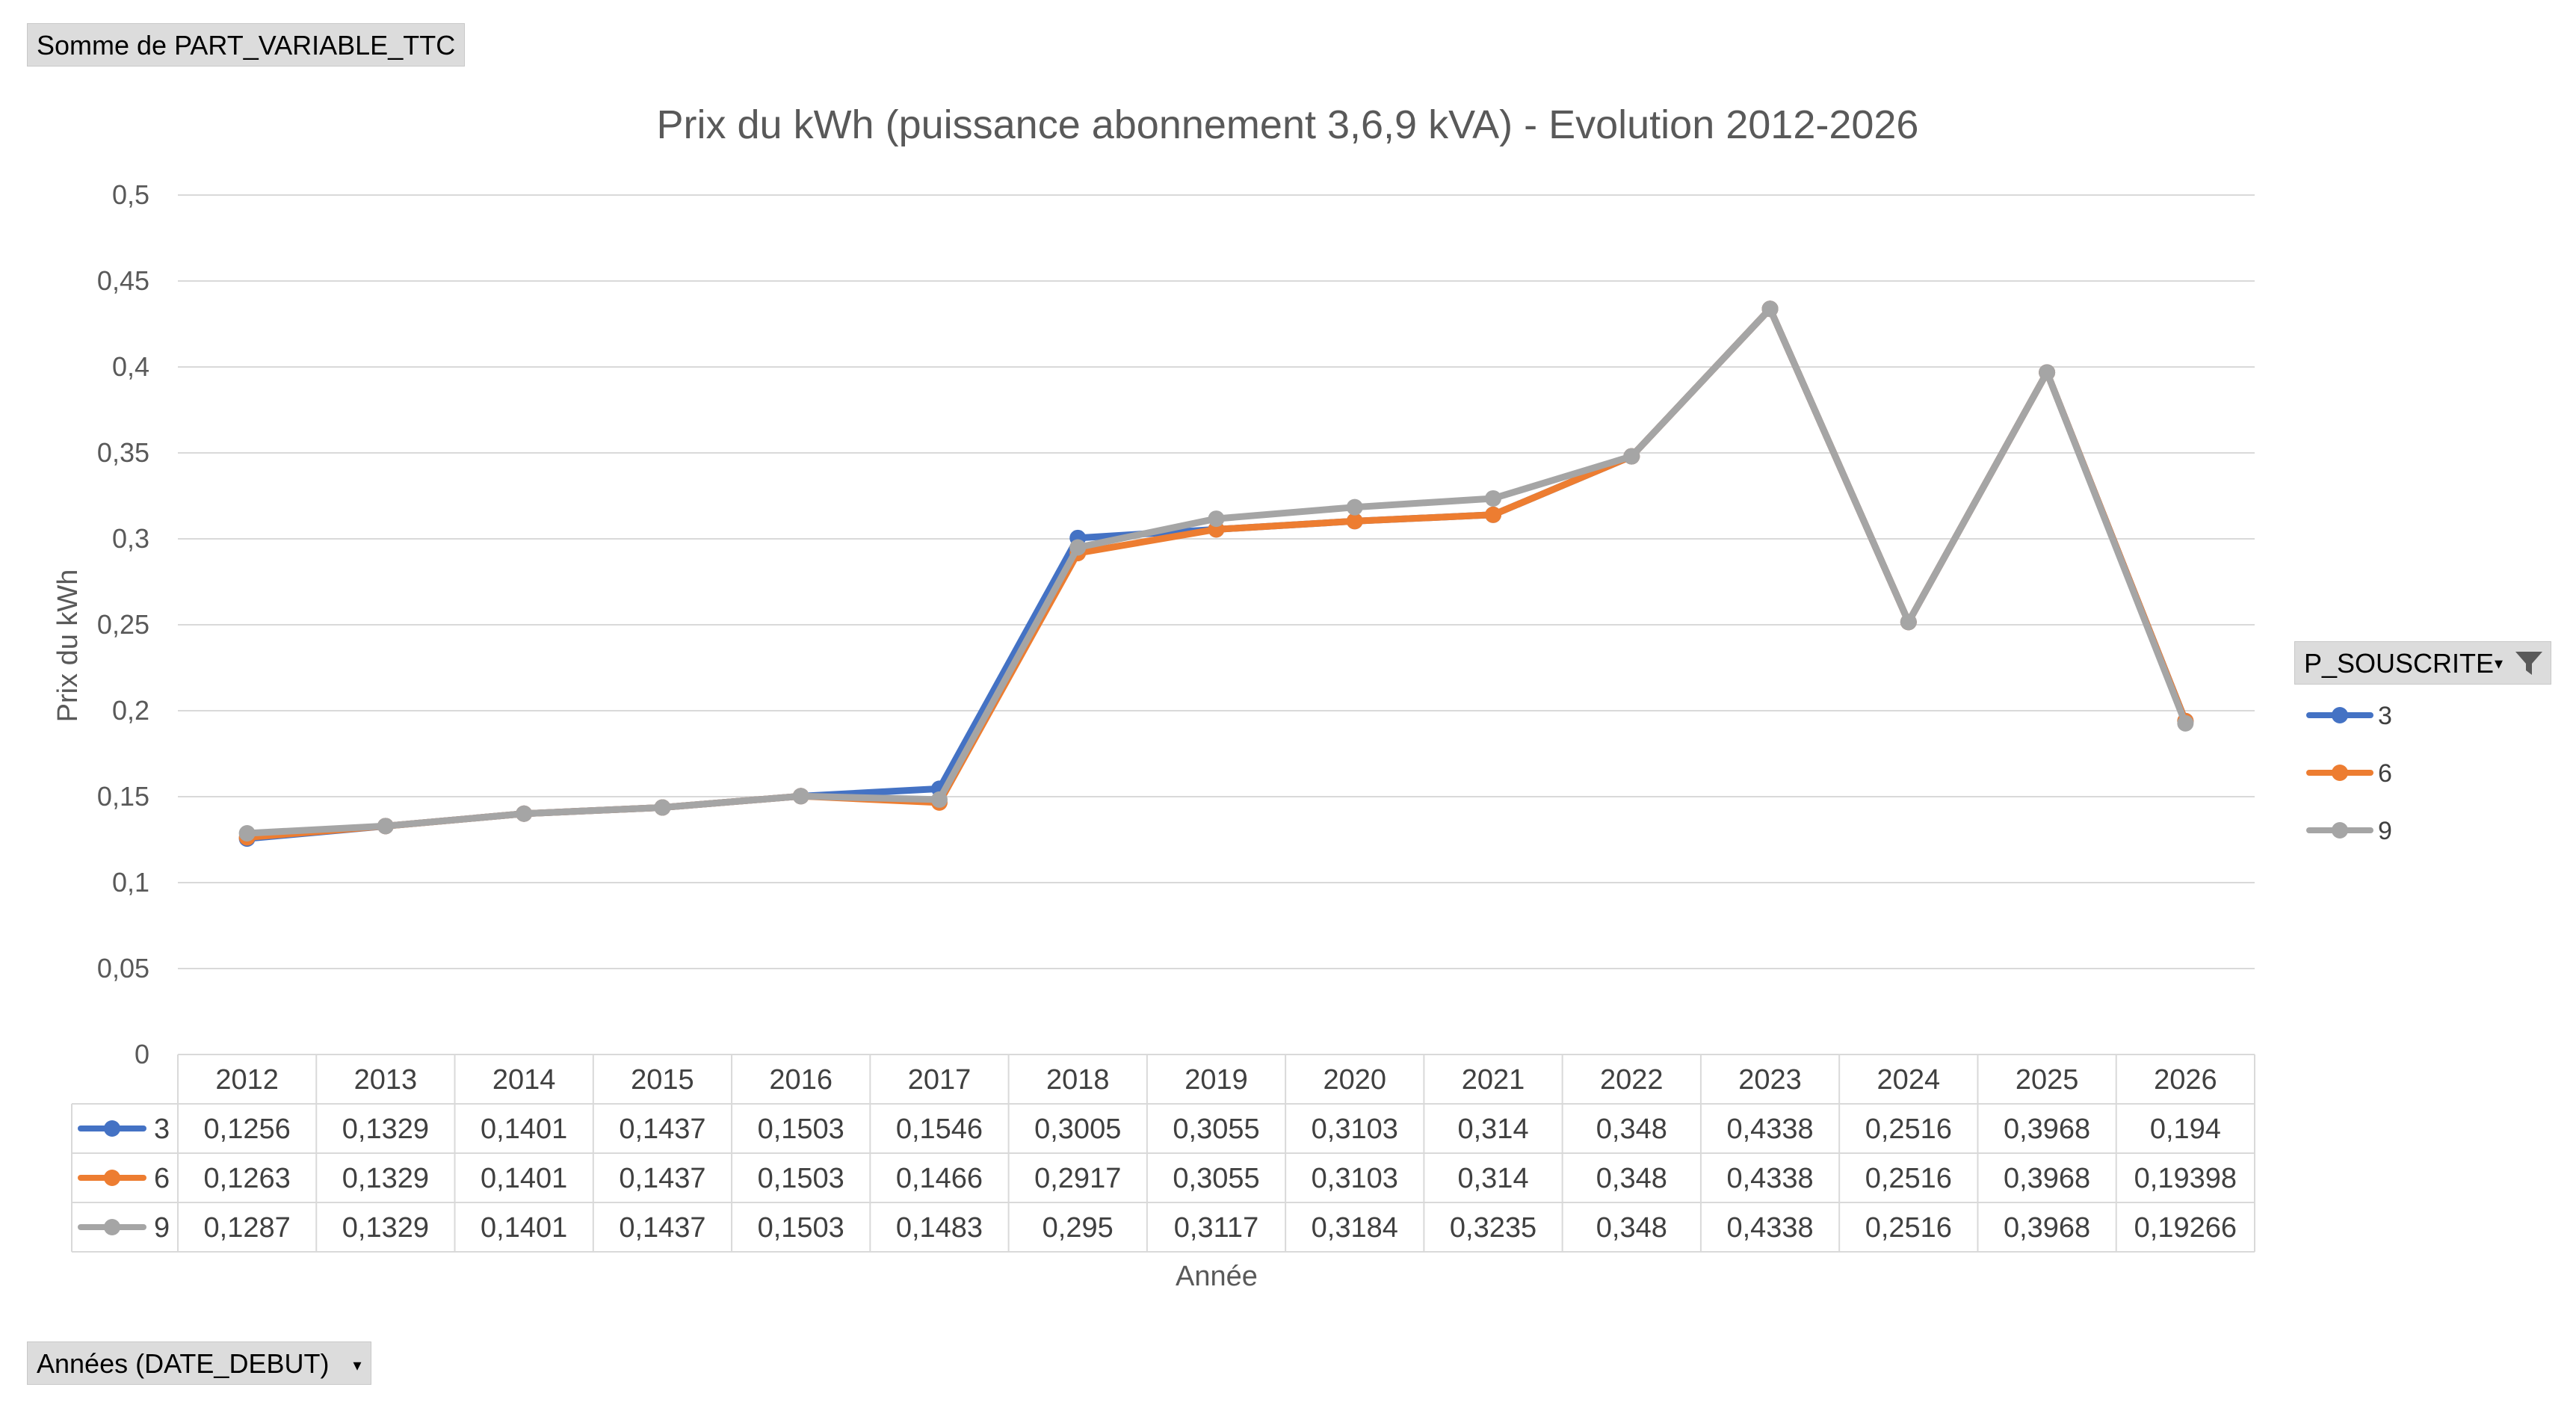  What do you see at coordinates (2186, 1129) in the screenshot?
I see `data-label: 0,194` at bounding box center [2186, 1129].